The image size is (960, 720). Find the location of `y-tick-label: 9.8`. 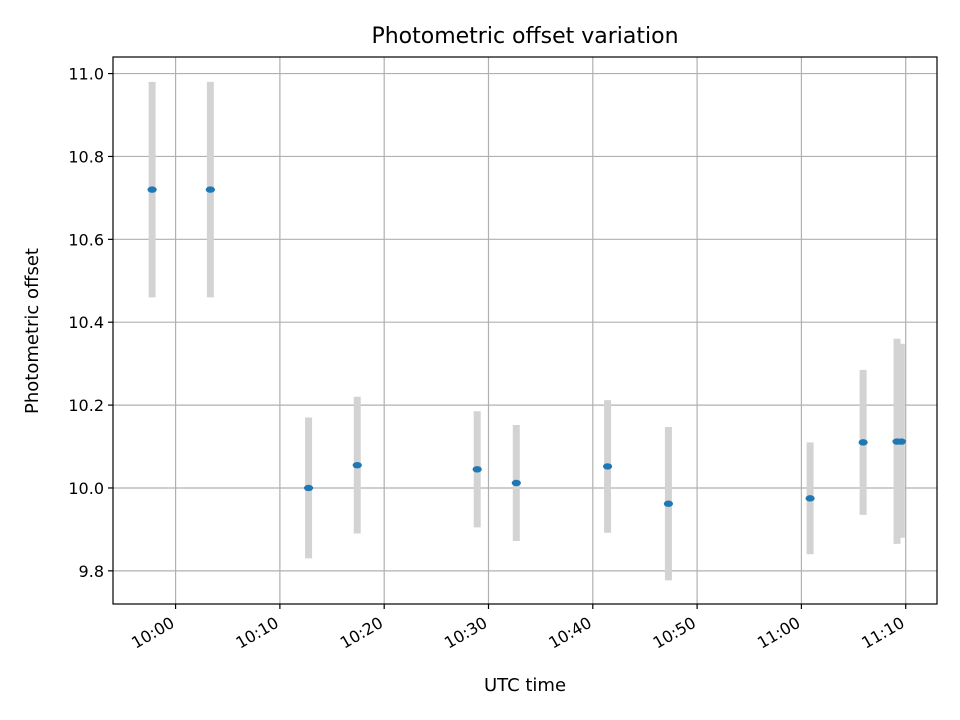

y-tick-label: 9.8 is located at coordinates (91, 571).